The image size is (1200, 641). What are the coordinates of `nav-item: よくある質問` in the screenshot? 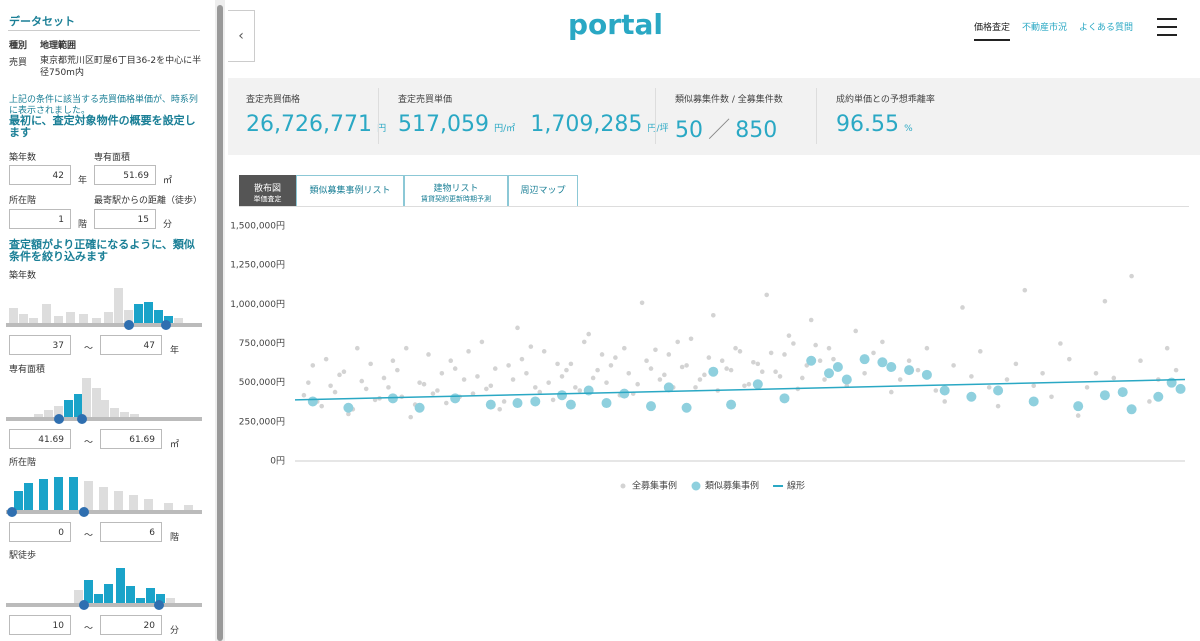 It's located at (1106, 28).